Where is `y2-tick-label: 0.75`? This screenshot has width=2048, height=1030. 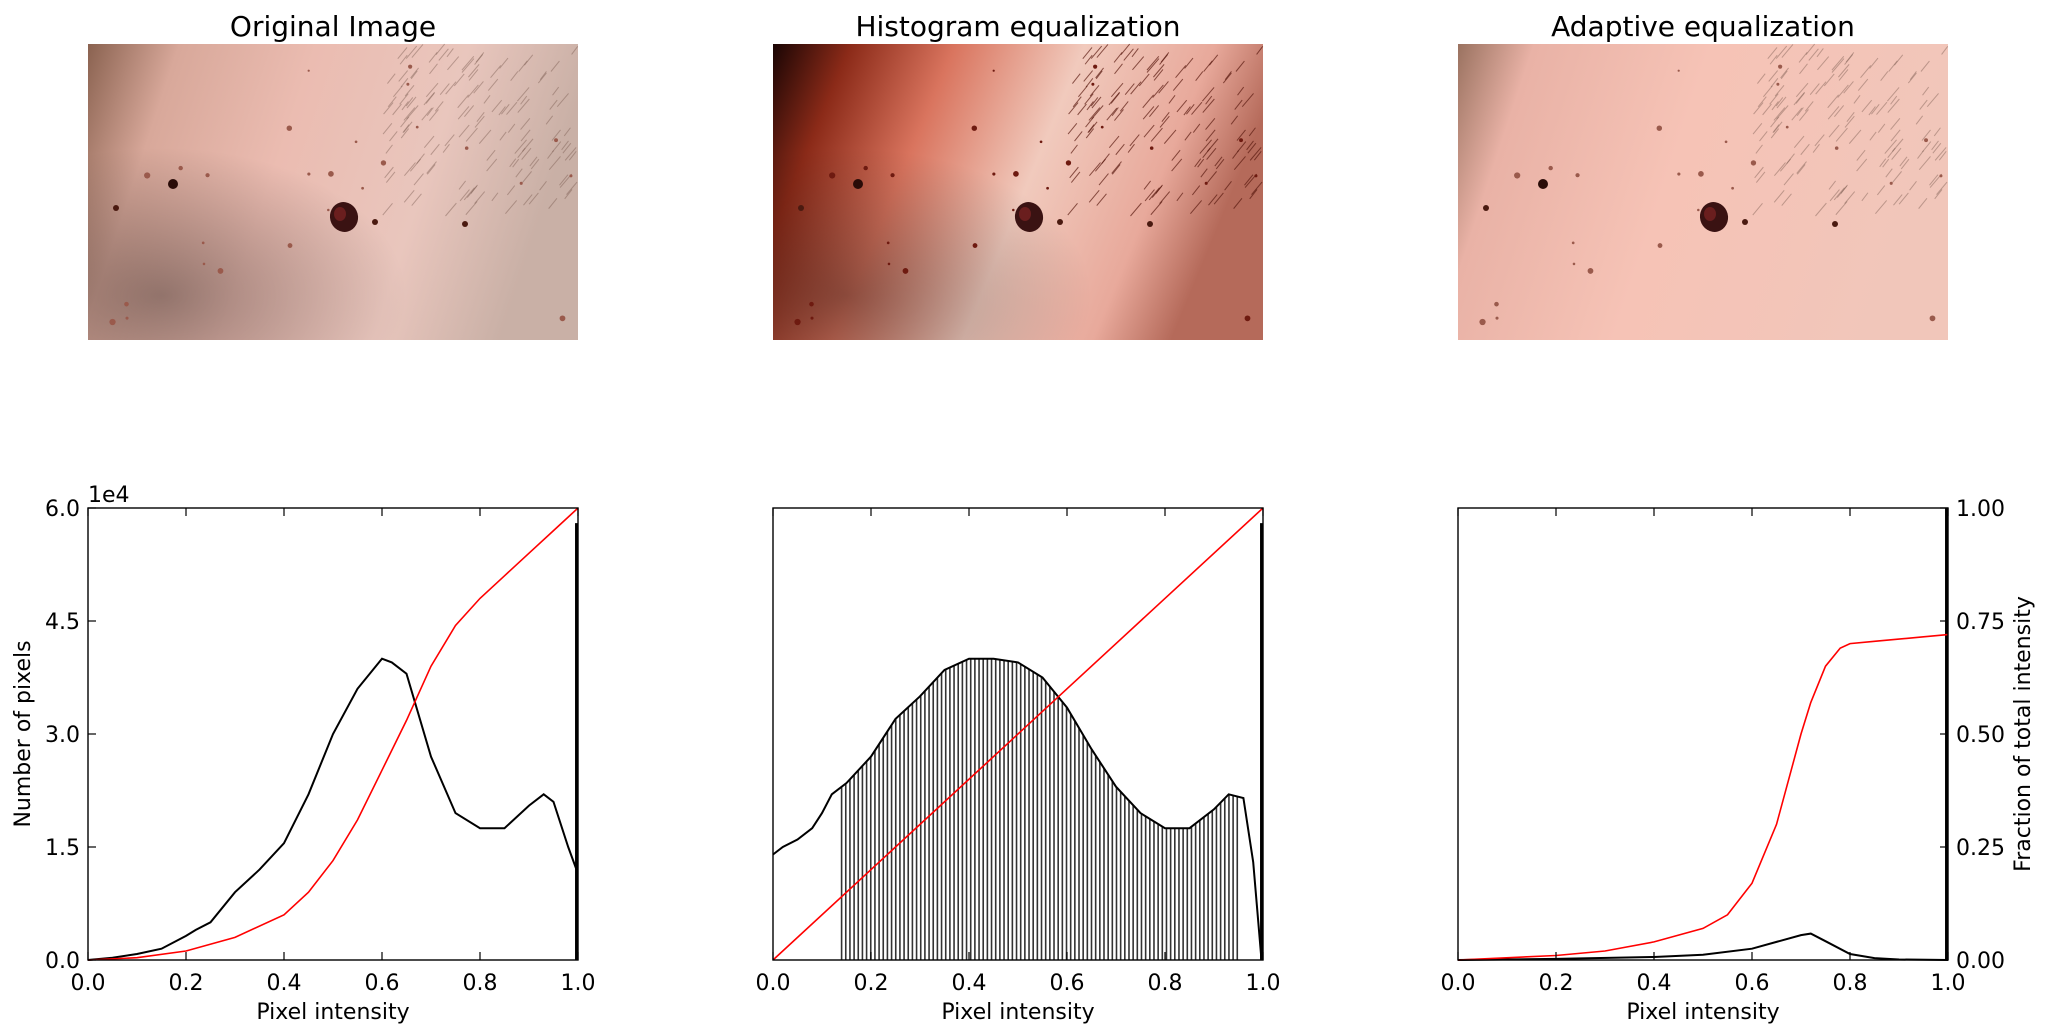
y2-tick-label: 0.75 is located at coordinates (1980, 622).